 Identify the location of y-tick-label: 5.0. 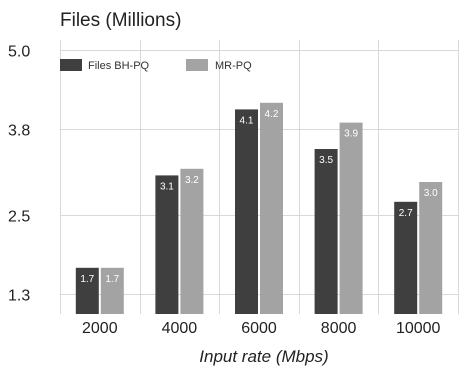
(19, 52).